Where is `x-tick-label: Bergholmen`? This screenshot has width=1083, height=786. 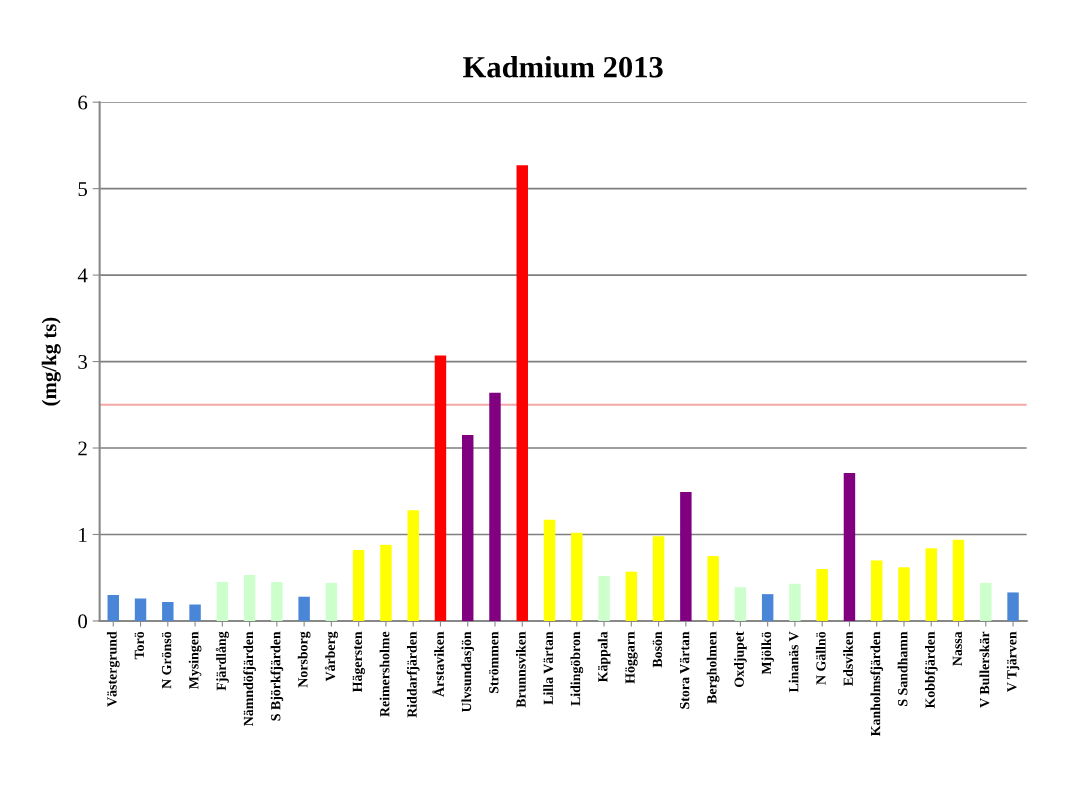 x-tick-label: Bergholmen is located at coordinates (713, 667).